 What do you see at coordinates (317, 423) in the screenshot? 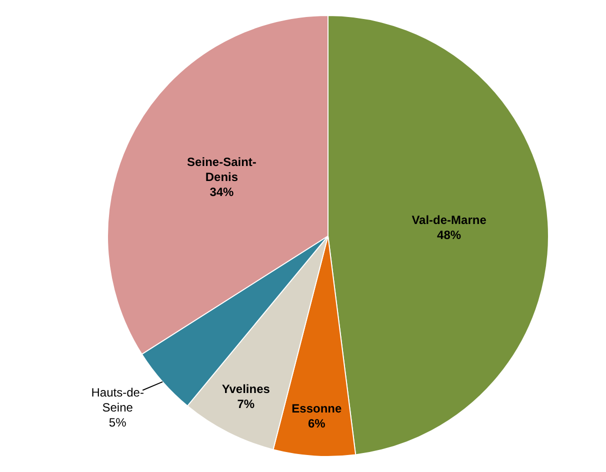
I see `data-label: 6%` at bounding box center [317, 423].